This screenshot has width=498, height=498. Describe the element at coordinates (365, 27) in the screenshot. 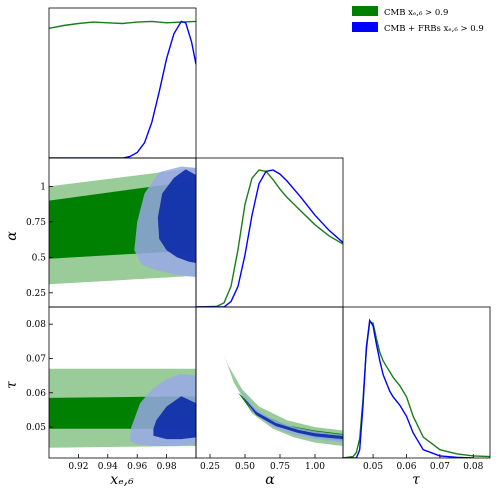

I see `legend-swatch-cmb-frb` at that location.